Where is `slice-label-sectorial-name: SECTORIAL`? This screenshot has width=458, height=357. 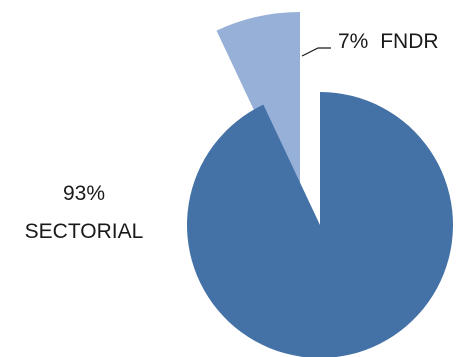
slice-label-sectorial-name: SECTORIAL is located at coordinates (84, 231).